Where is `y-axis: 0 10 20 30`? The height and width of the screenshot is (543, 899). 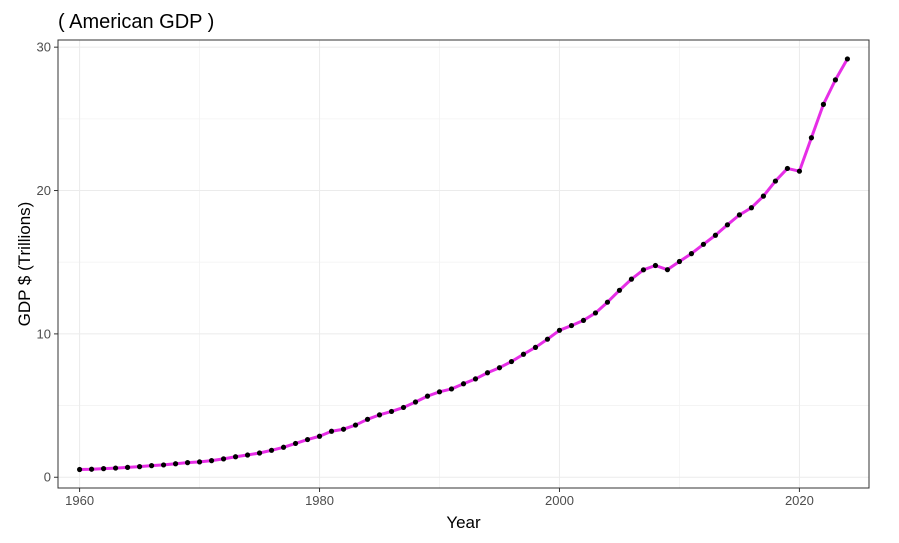
y-axis: 0 10 20 30 is located at coordinates (47, 262).